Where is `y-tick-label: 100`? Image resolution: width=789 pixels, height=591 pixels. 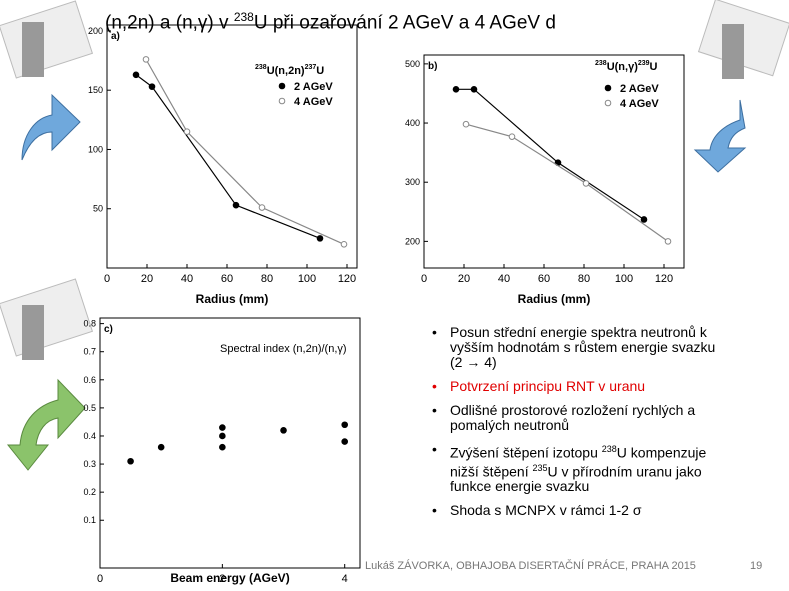
y-tick-label: 100 is located at coordinates (95, 149).